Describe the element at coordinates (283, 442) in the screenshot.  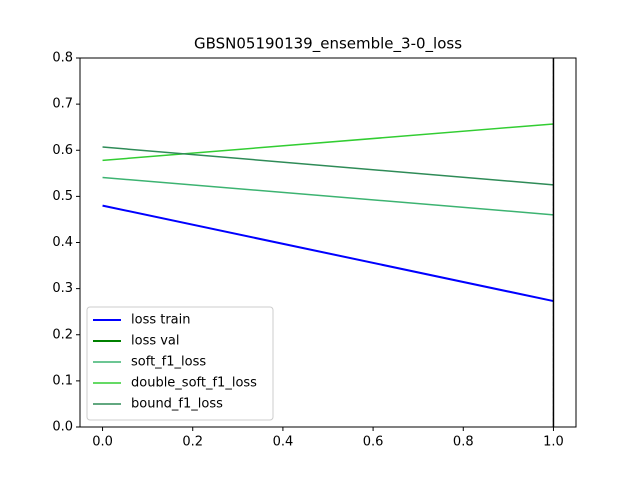
I see `x-tick-label: 0.4` at that location.